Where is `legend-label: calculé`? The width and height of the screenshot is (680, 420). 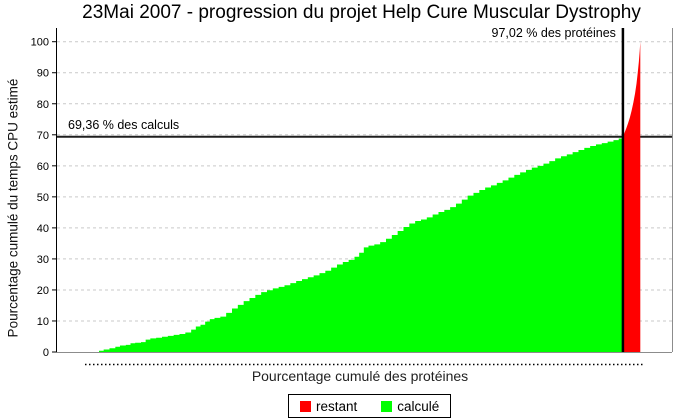 legend-label: calculé is located at coordinates (418, 406).